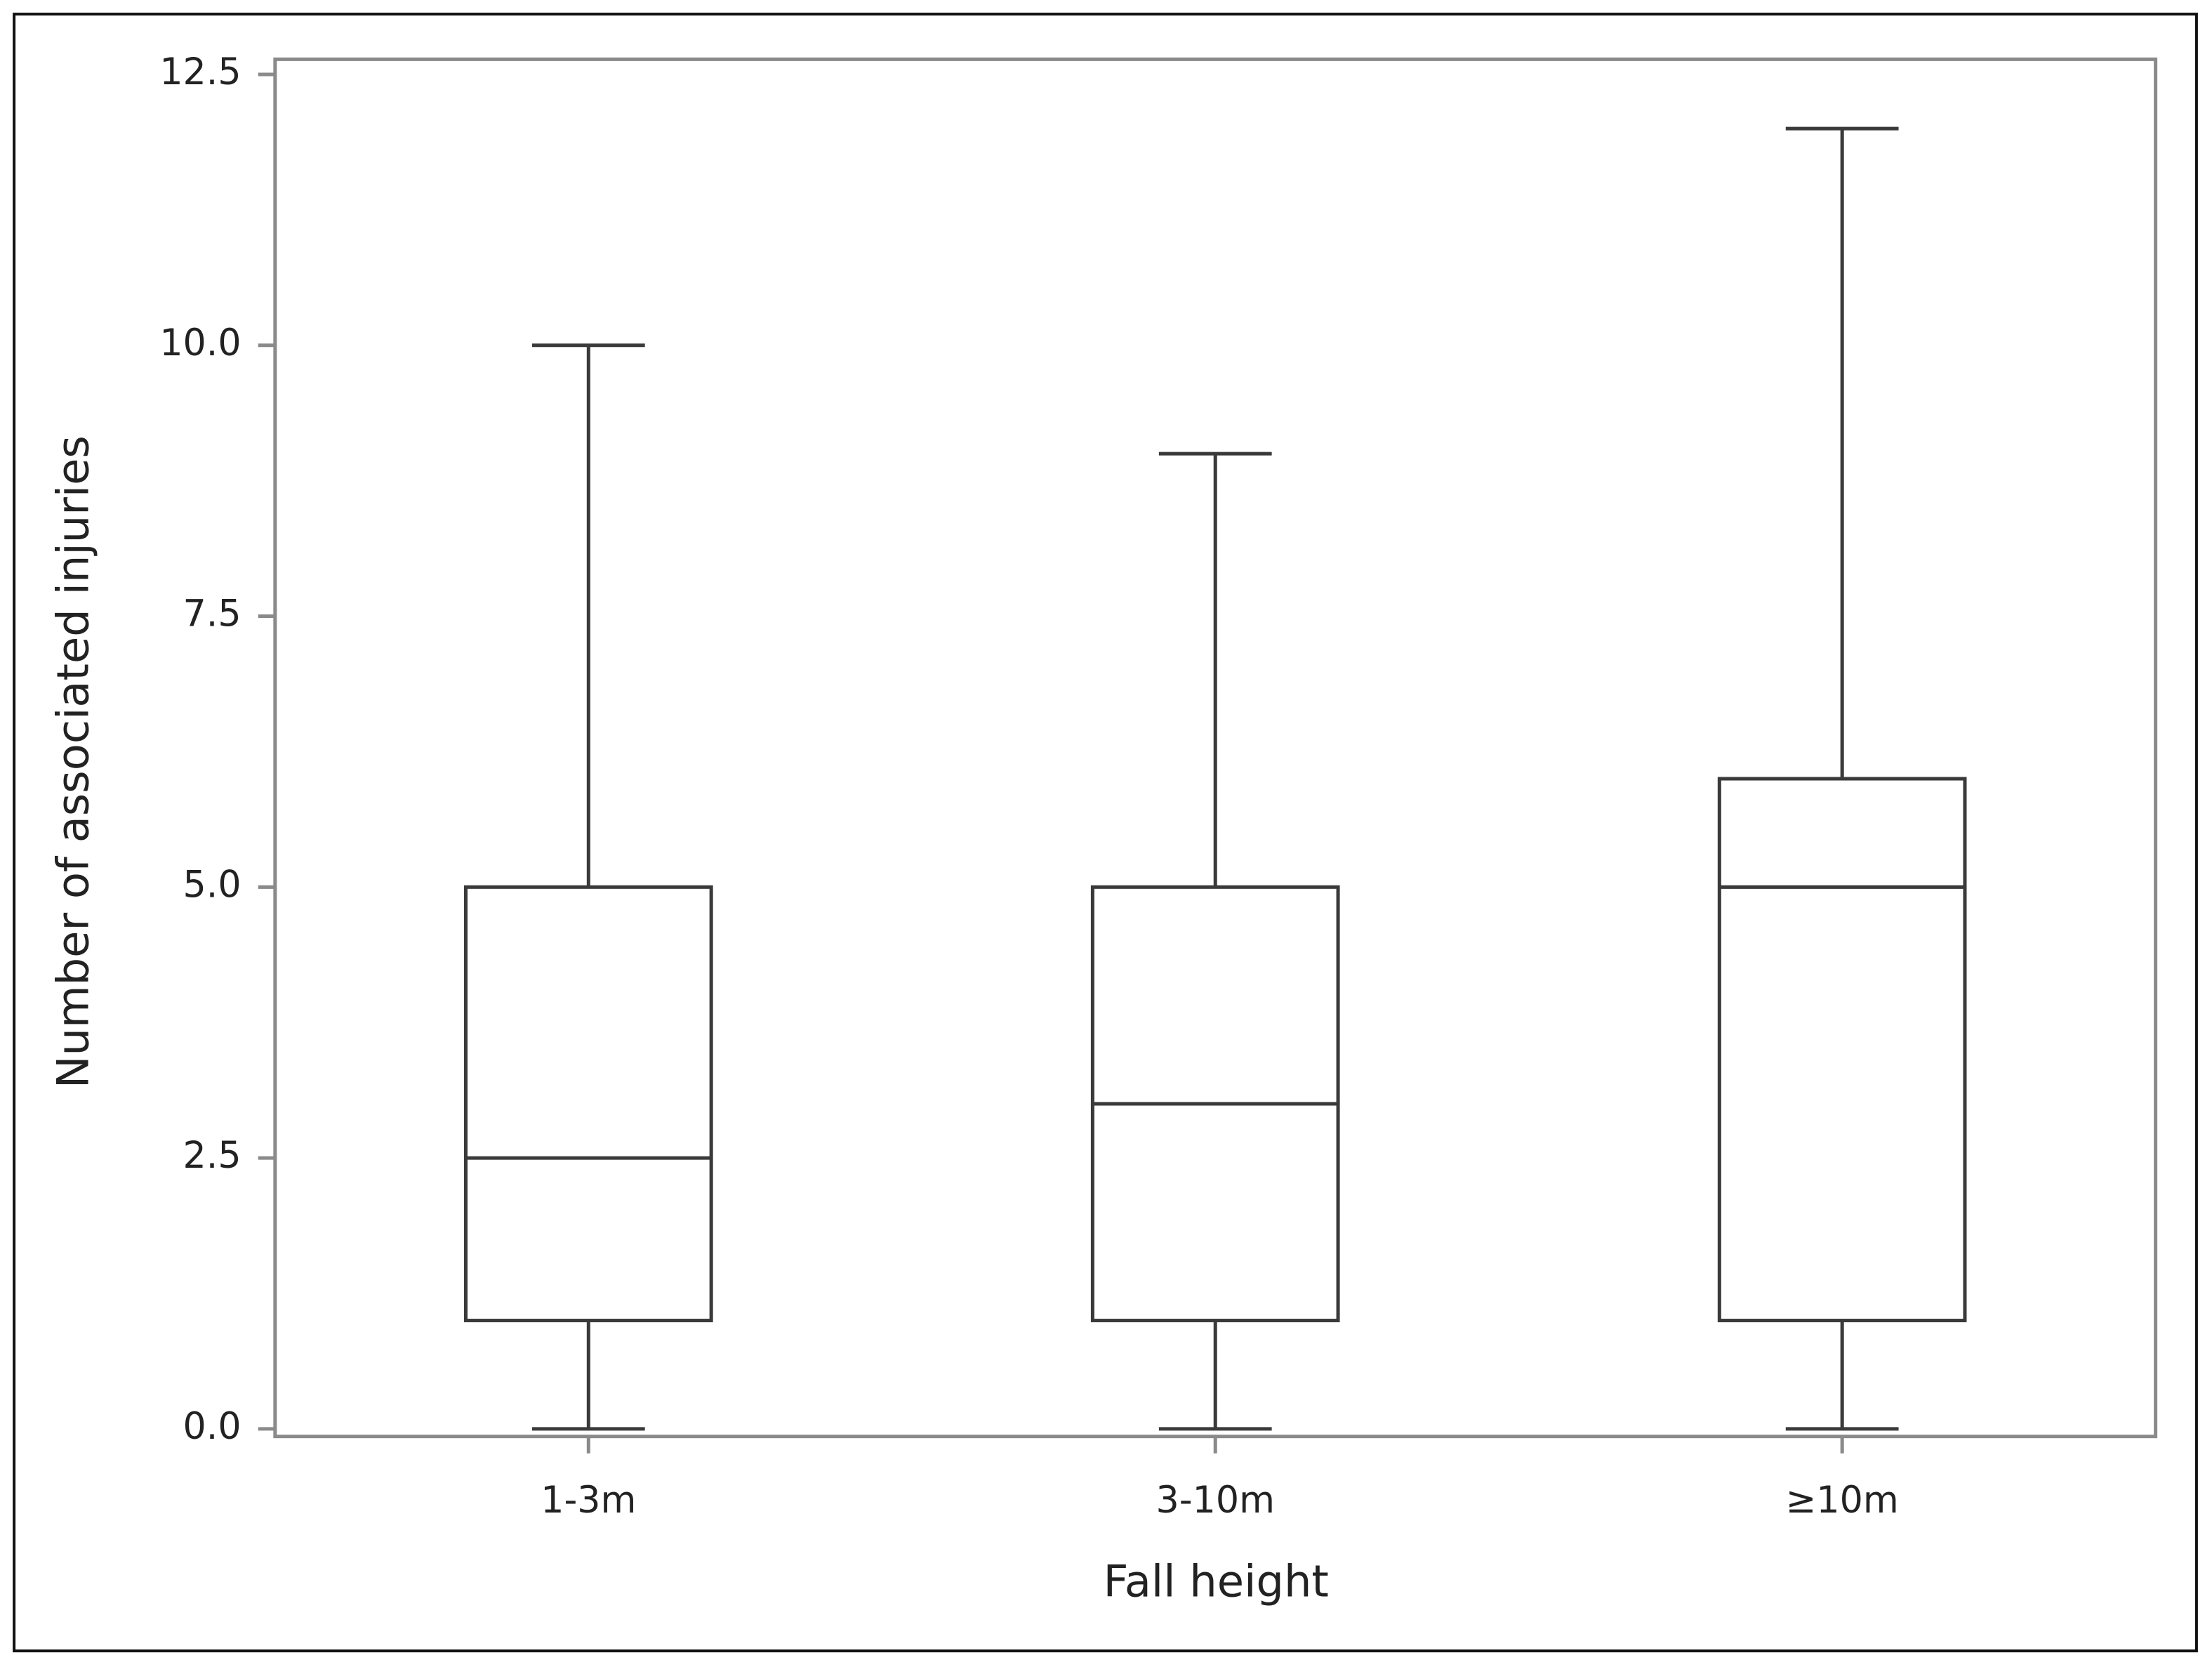 Image resolution: width=2212 pixels, height=1667 pixels. Describe the element at coordinates (200, 343) in the screenshot. I see `y-tick-label: 10.0` at that location.